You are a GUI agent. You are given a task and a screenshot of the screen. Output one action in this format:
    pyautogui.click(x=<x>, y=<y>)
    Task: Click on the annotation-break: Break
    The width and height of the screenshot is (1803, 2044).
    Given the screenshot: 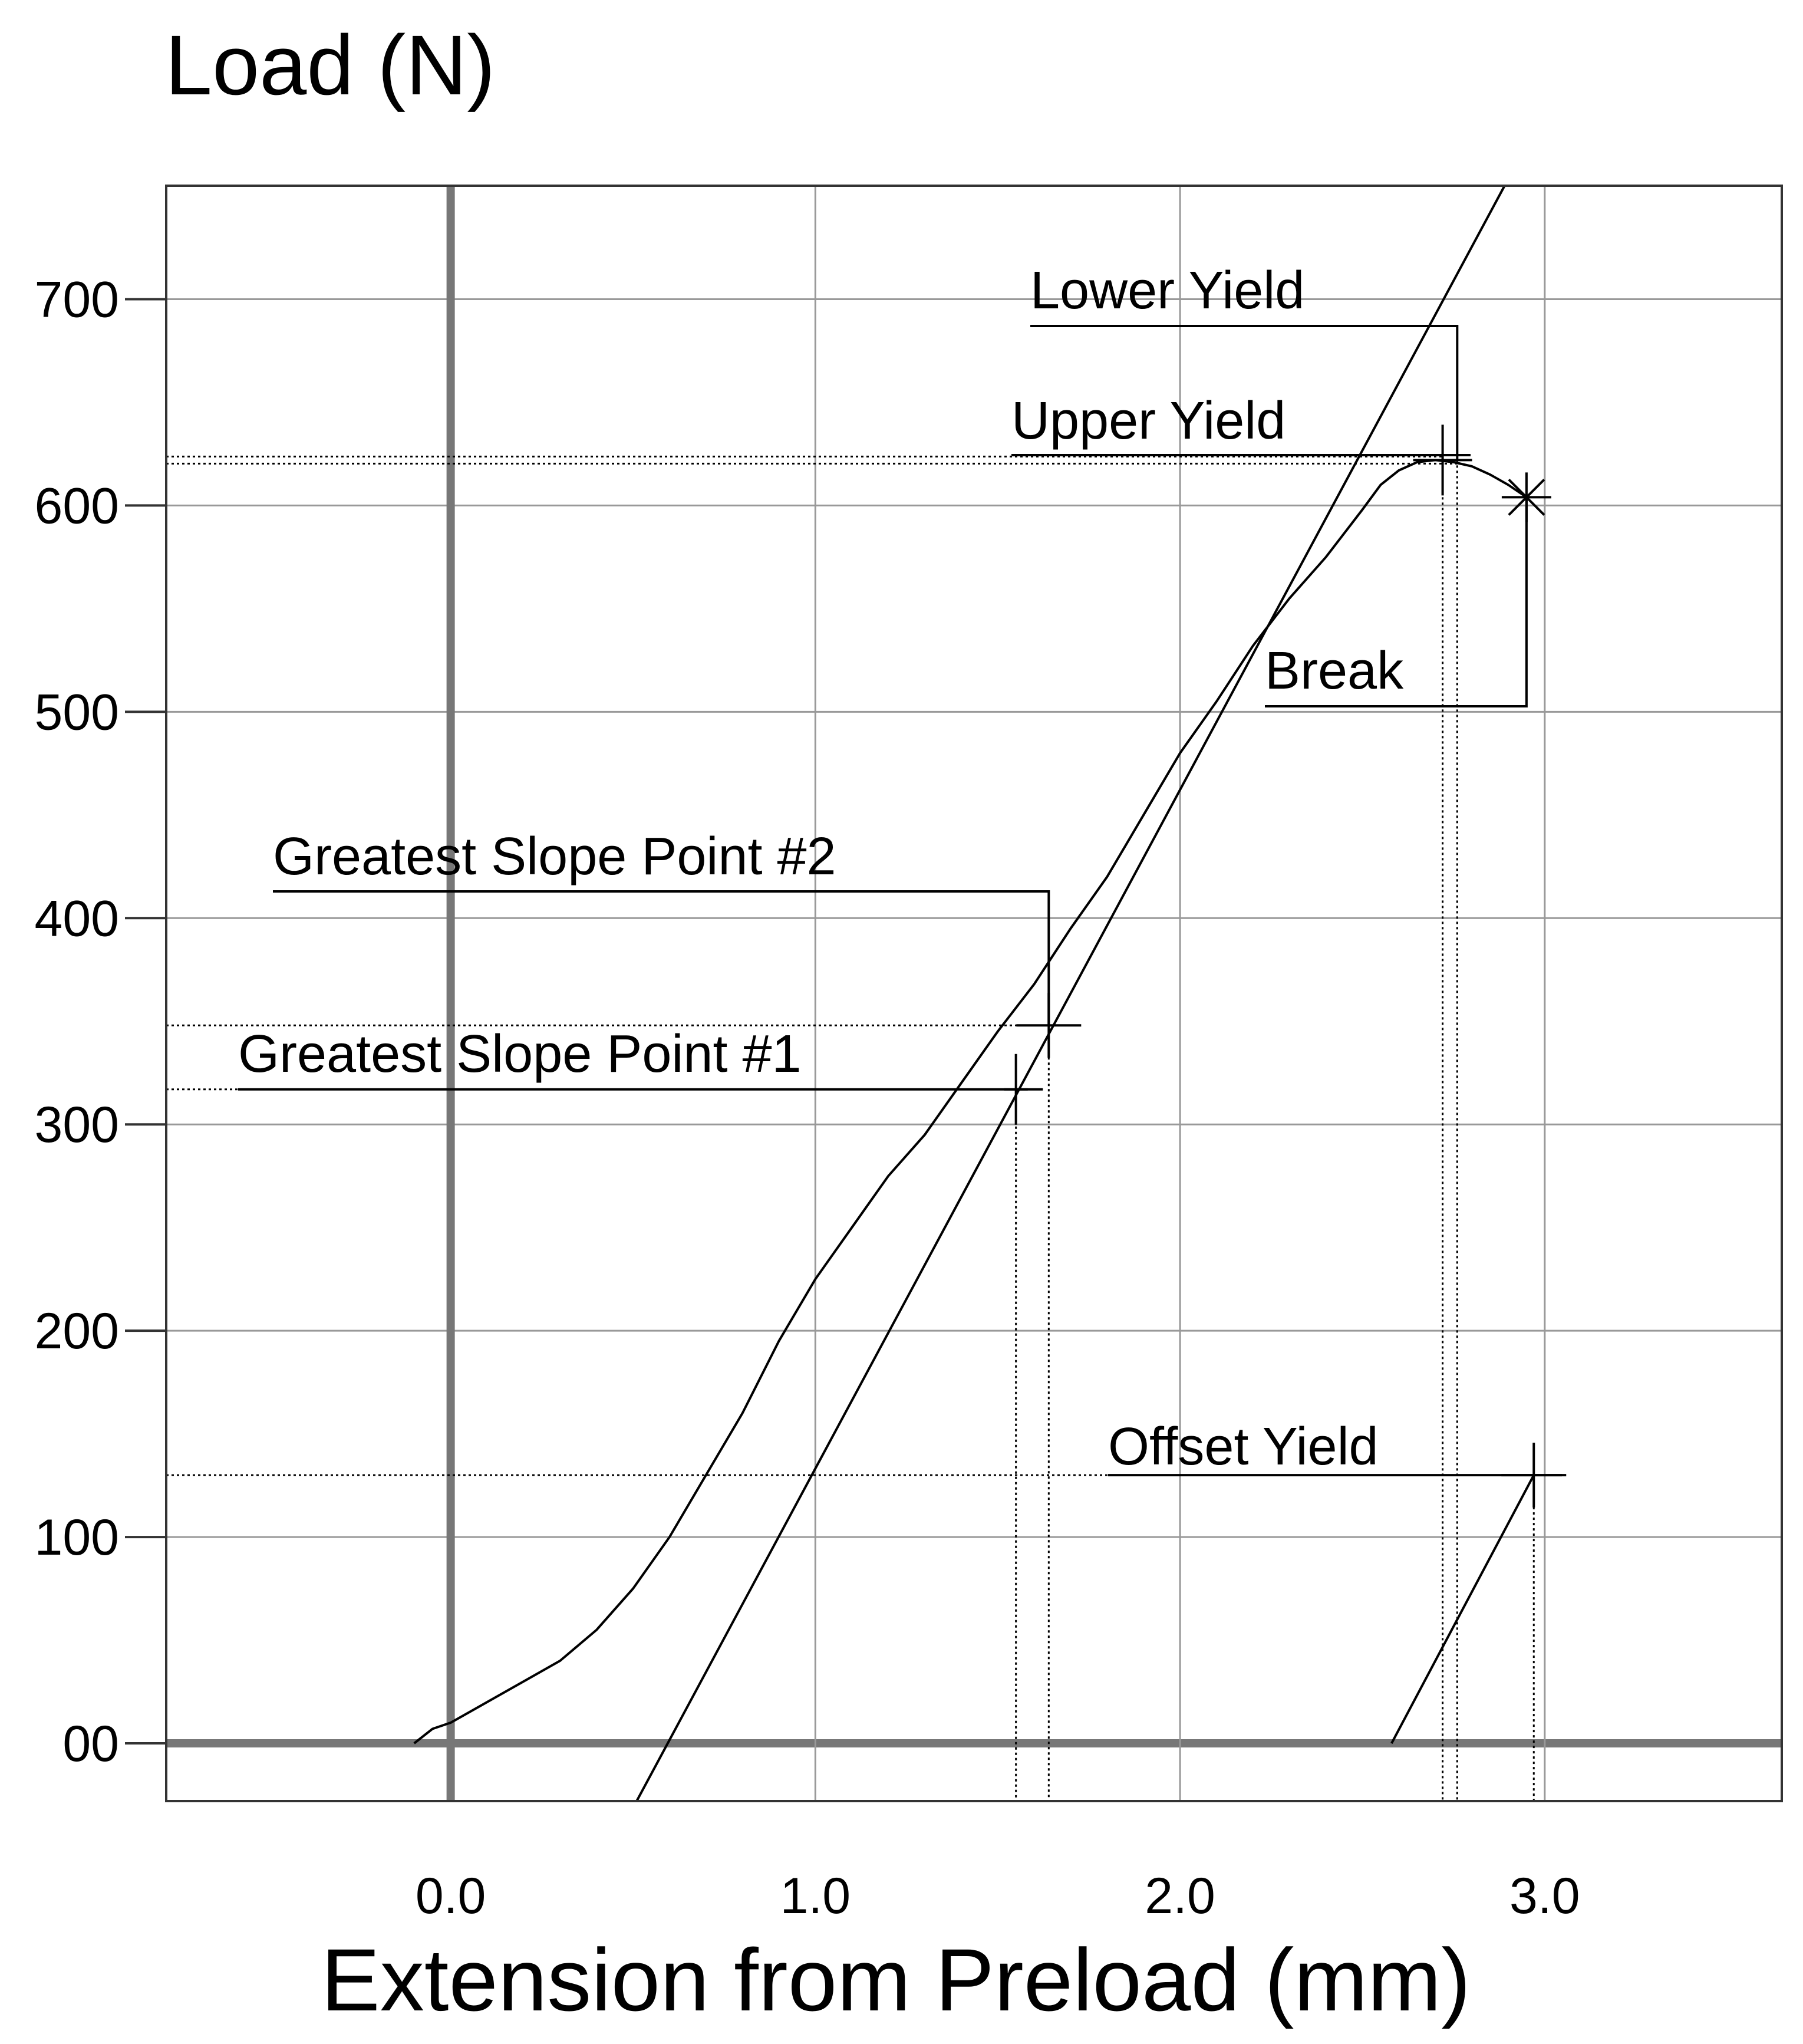 What is the action you would take?
    pyautogui.click(x=1335, y=670)
    